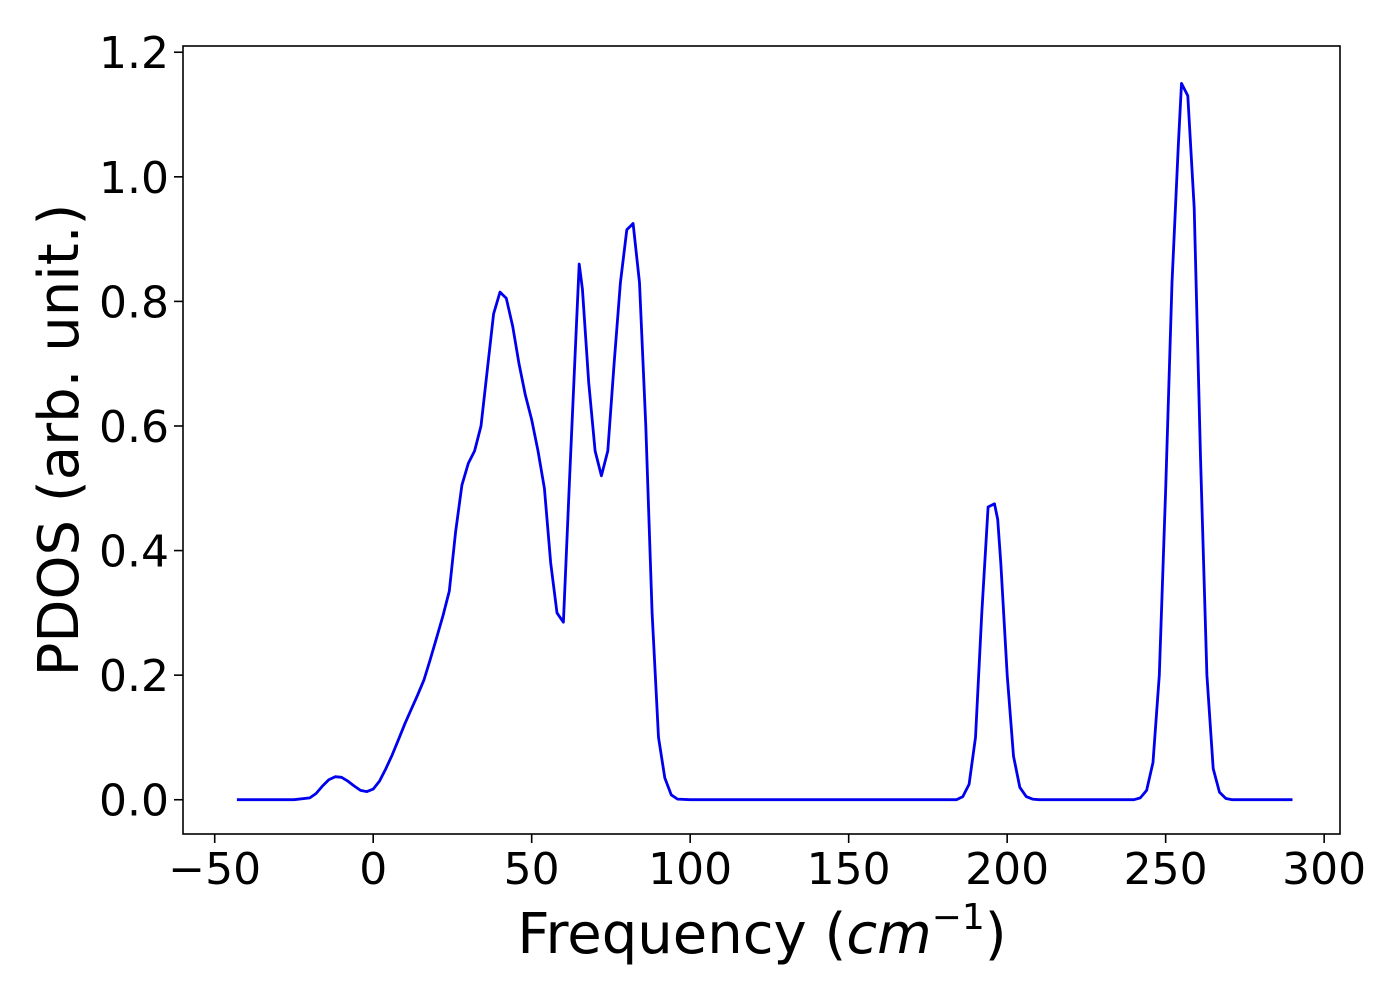 Image resolution: width=1400 pixels, height=1000 pixels. What do you see at coordinates (373, 869) in the screenshot?
I see `x-tick-label: 0` at bounding box center [373, 869].